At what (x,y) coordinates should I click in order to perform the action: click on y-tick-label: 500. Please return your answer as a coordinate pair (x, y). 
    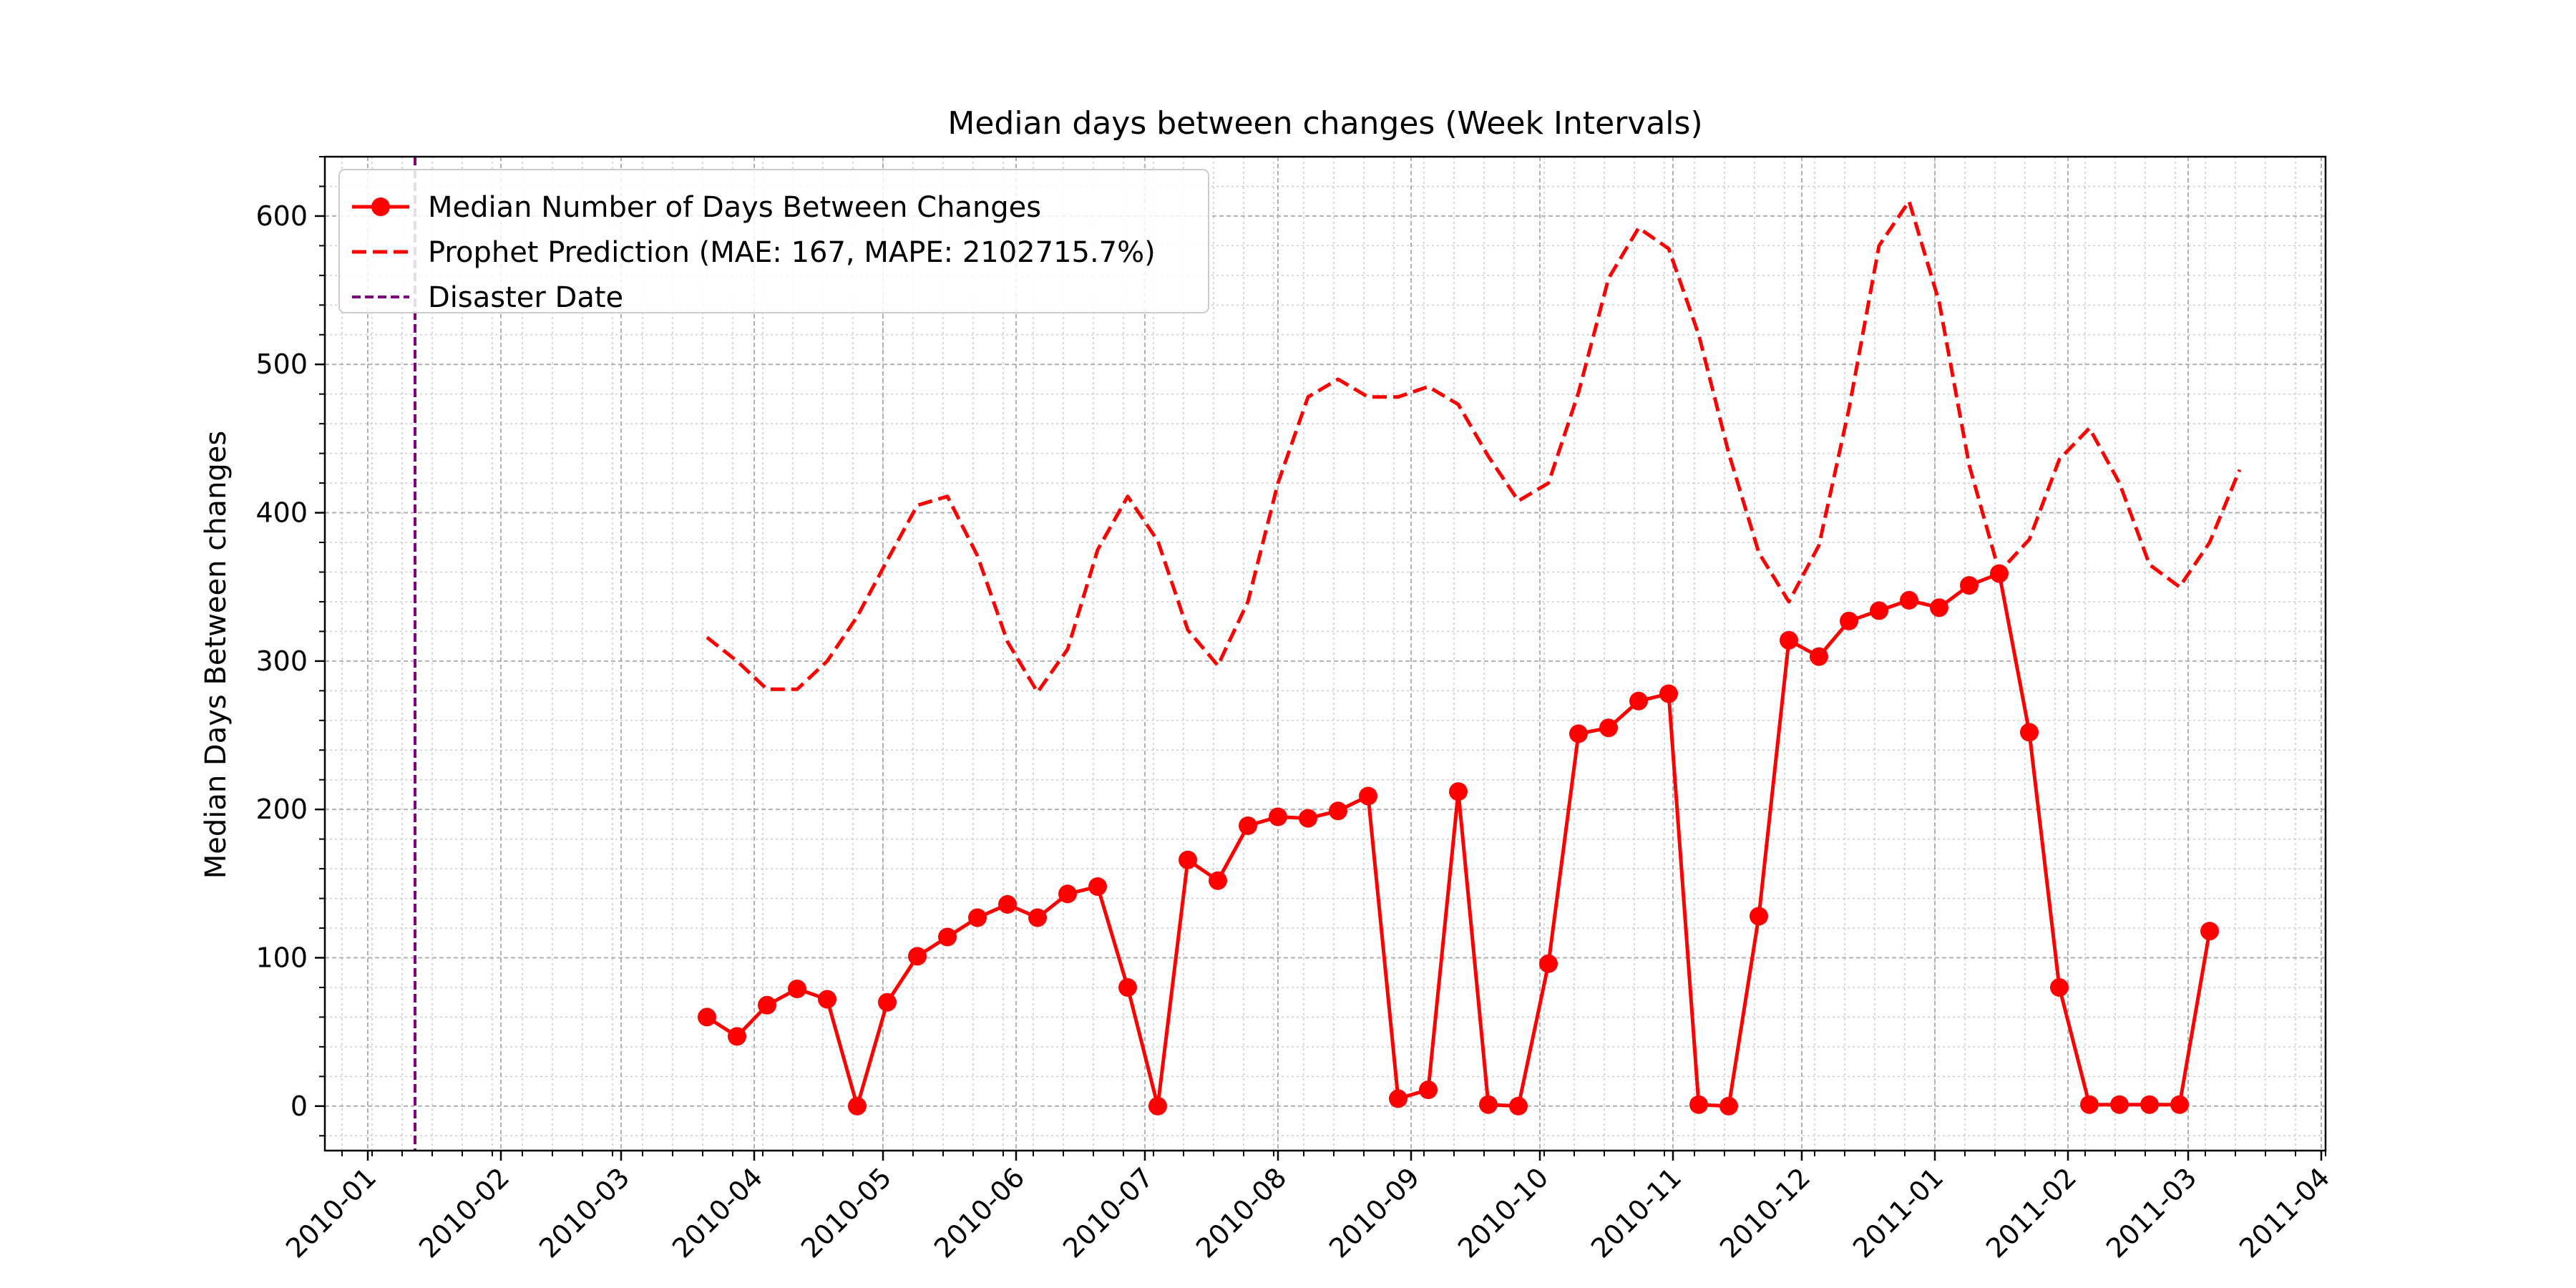
    Looking at the image, I should click on (281, 364).